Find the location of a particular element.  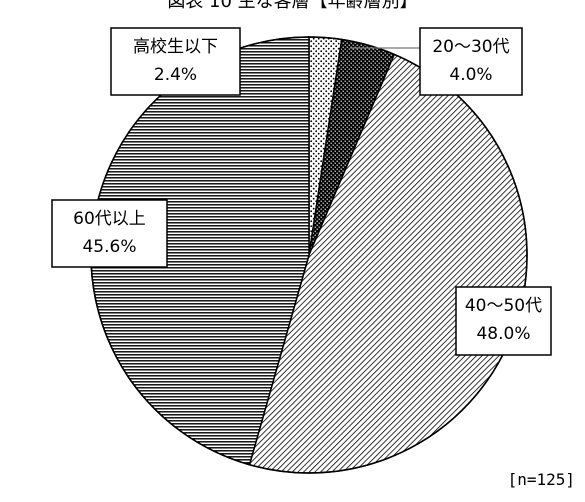

data-label-category-1: 20～30代 is located at coordinates (470, 47).